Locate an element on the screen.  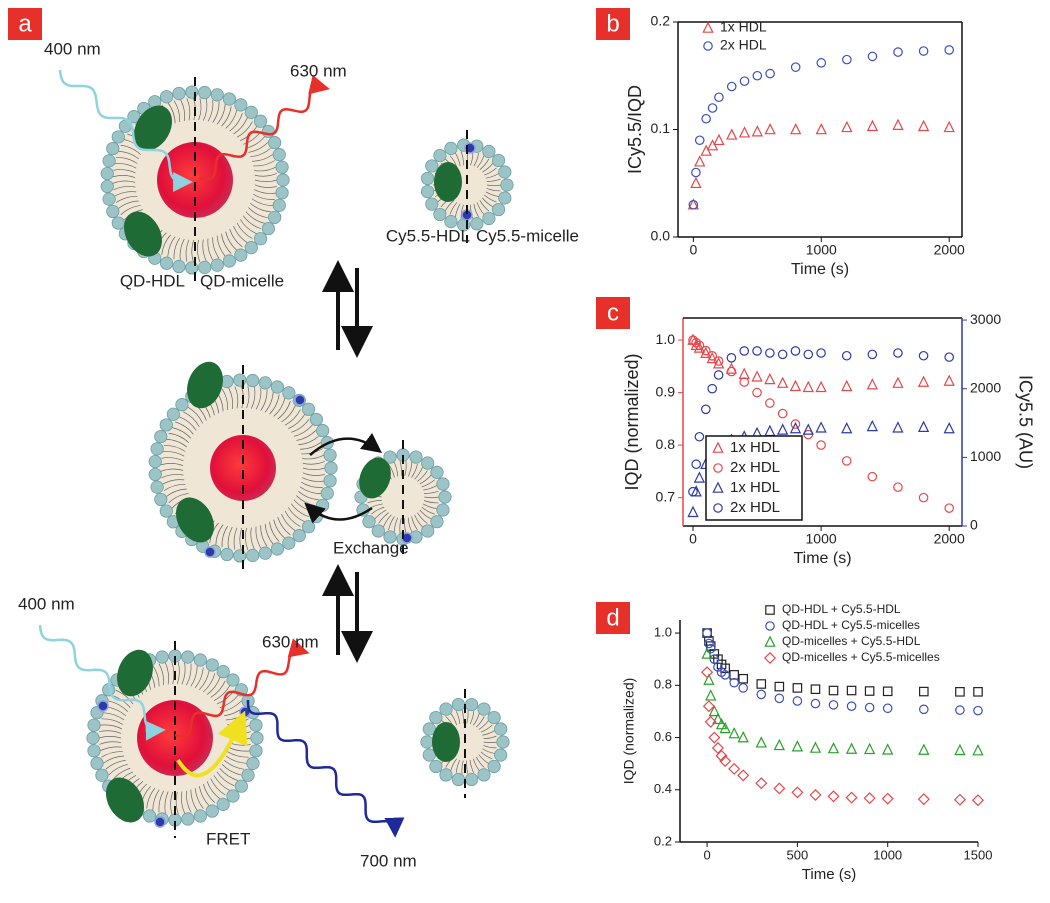
process-label: Exchange is located at coordinates (371, 547).